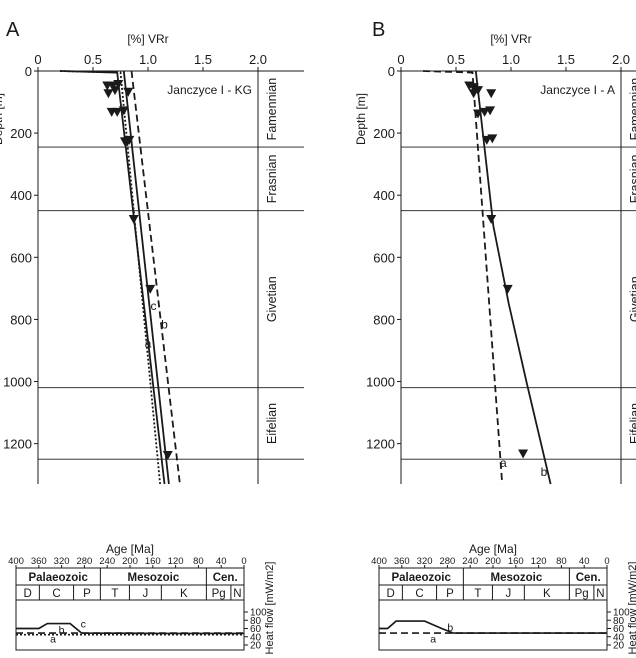 The height and width of the screenshot is (658, 636). I want to click on age-tick-label: 200, so click(130, 561).